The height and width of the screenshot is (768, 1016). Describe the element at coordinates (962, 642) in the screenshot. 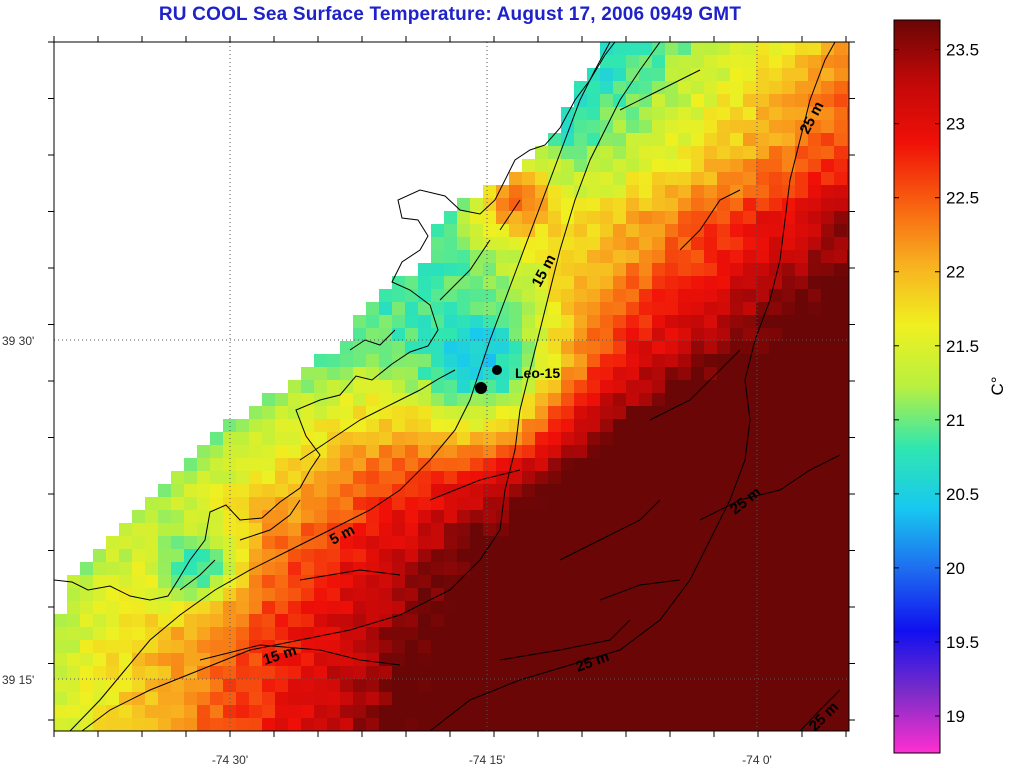

I see `colorbar-tick-label: 19.5` at that location.